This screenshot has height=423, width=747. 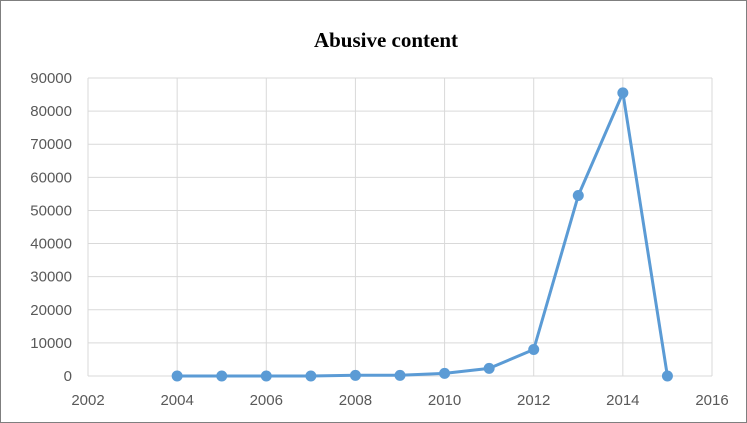 What do you see at coordinates (87, 400) in the screenshot?
I see `x-tick-label: 2002` at bounding box center [87, 400].